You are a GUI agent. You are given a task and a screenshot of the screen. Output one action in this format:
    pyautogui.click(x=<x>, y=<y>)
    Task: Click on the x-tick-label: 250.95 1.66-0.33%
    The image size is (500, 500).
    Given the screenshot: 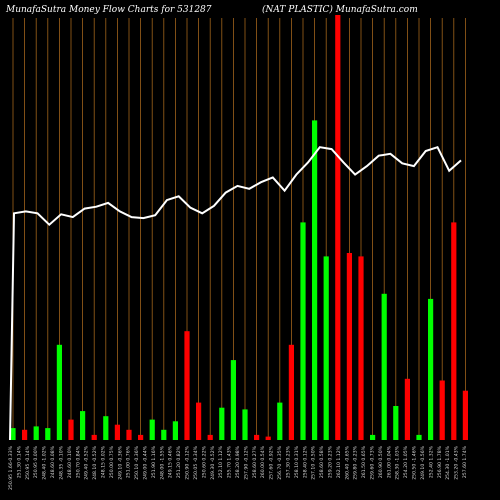 What is the action you would take?
    pyautogui.click(x=11, y=467)
    